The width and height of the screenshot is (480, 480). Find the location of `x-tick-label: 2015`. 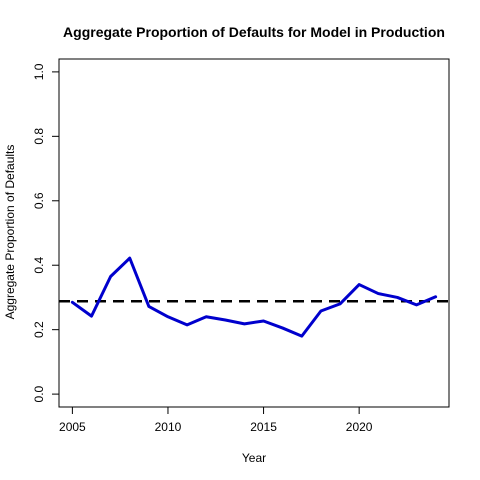

x-tick-label: 2015 is located at coordinates (263, 427).